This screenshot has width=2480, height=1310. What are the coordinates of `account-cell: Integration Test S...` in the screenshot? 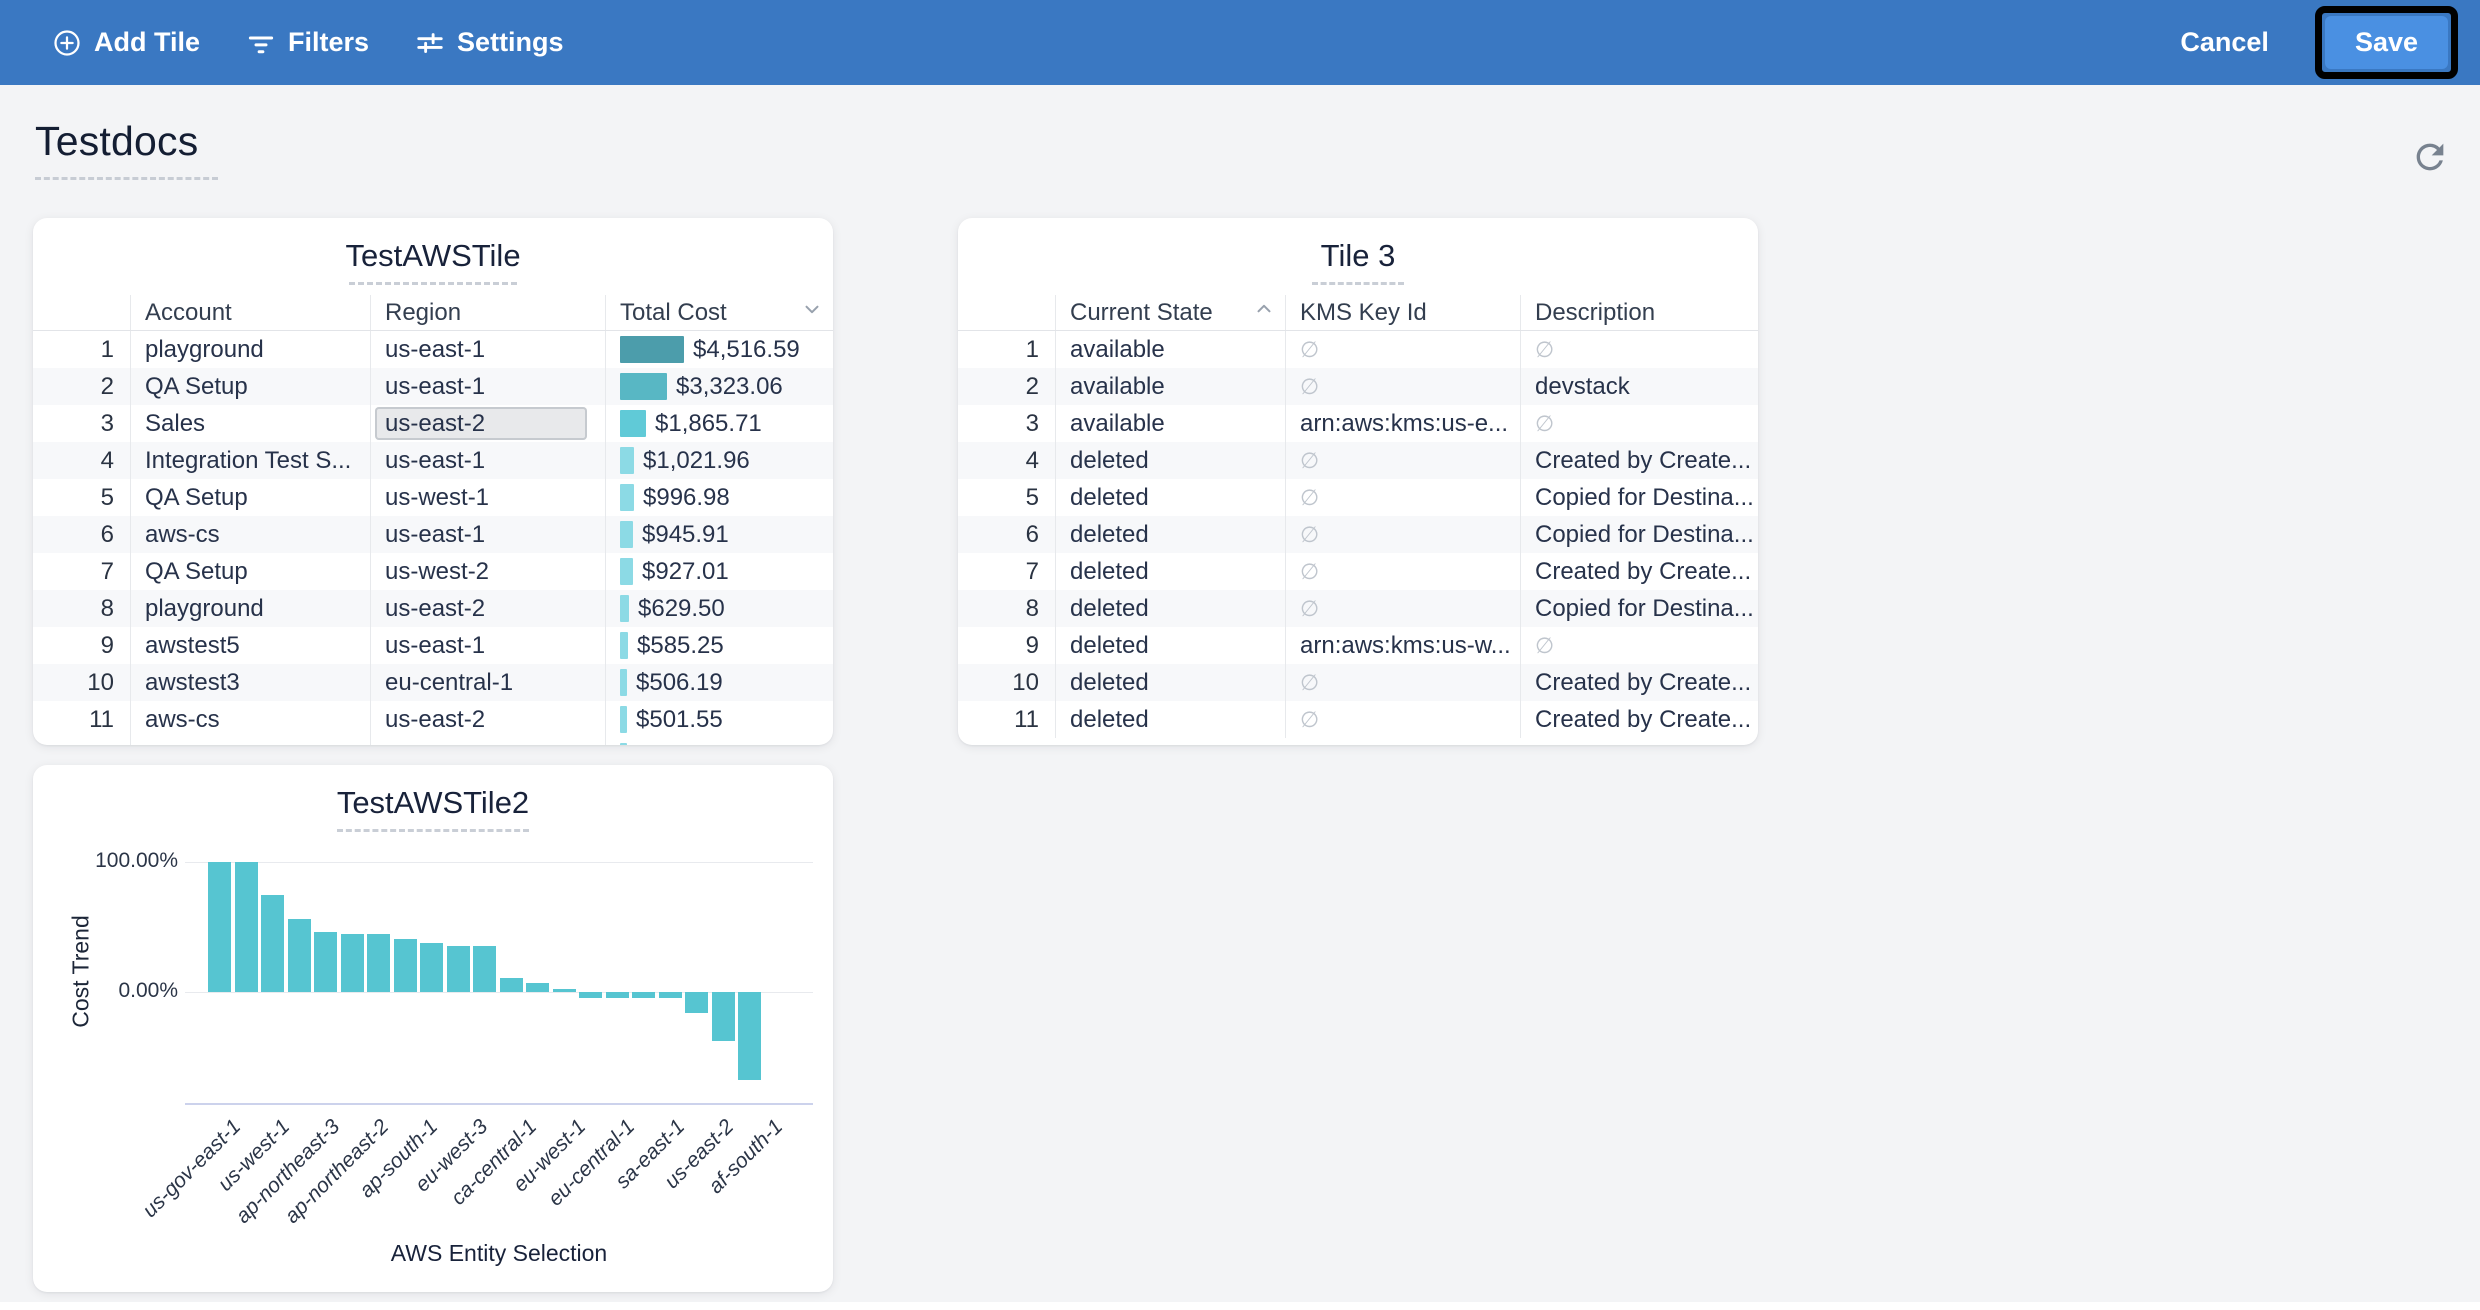 It's located at (250, 460).